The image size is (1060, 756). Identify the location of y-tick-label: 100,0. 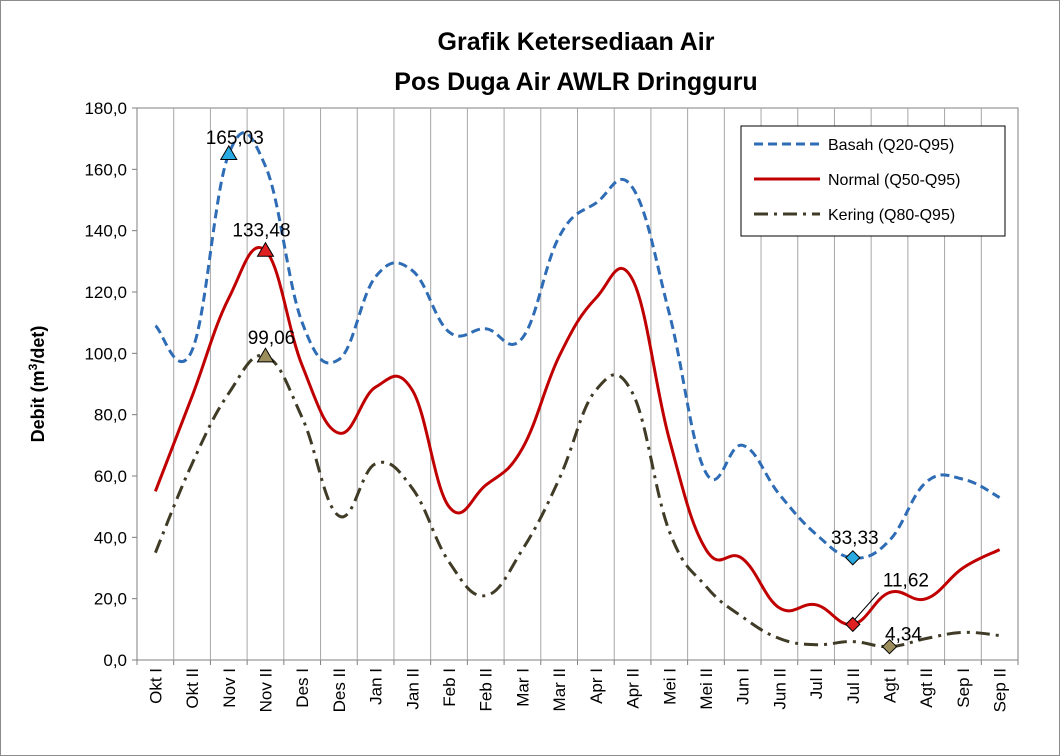
(105, 353).